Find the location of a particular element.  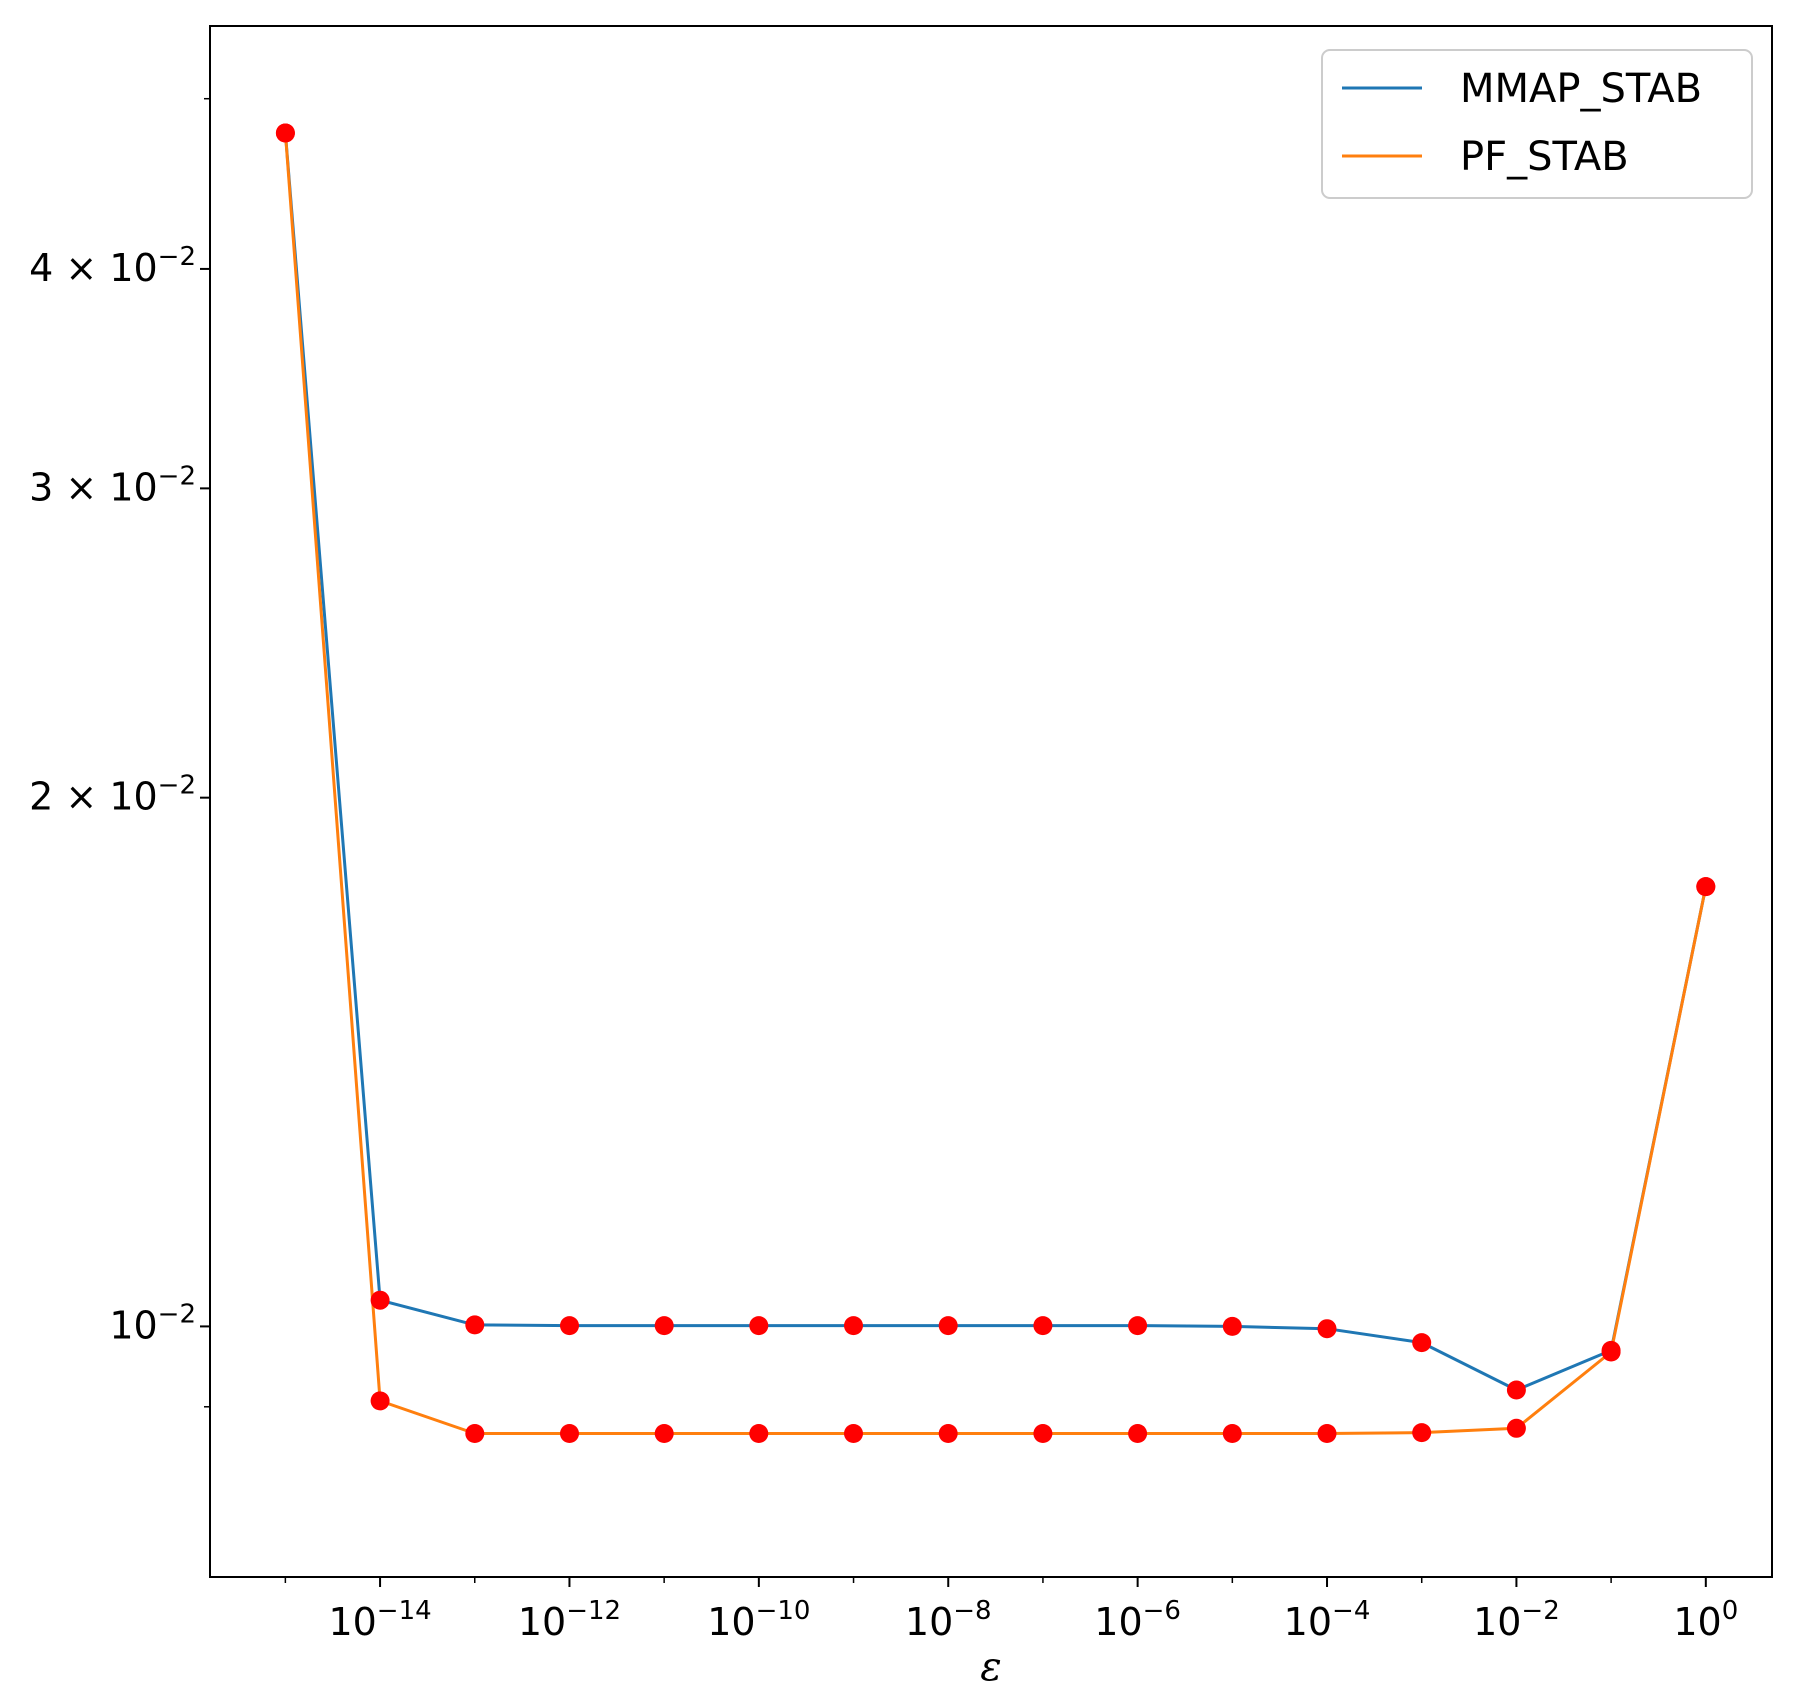

x-axis-label: ε is located at coordinates (990, 1667).